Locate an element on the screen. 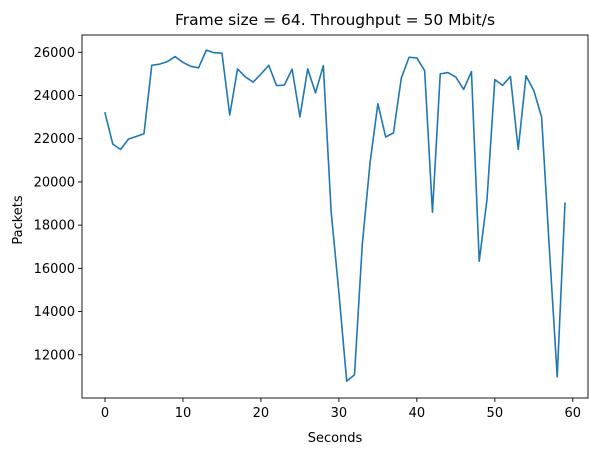 The image size is (589, 455). x-tick-label: 10 is located at coordinates (183, 413).